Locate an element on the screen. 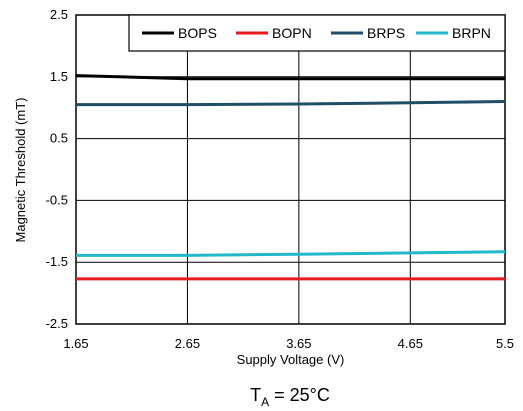 The height and width of the screenshot is (411, 523). series-line-brpn is located at coordinates (291, 253).